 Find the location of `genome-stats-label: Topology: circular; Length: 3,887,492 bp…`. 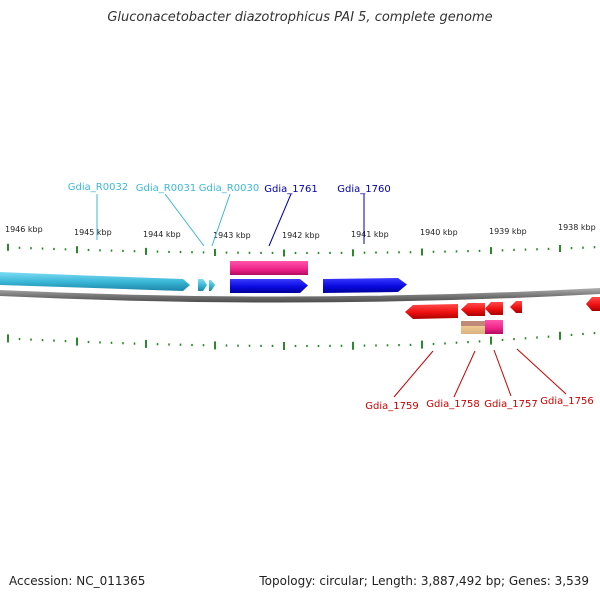

genome-stats-label: Topology: circular; Length: 3,887,492 bp… is located at coordinates (424, 581).